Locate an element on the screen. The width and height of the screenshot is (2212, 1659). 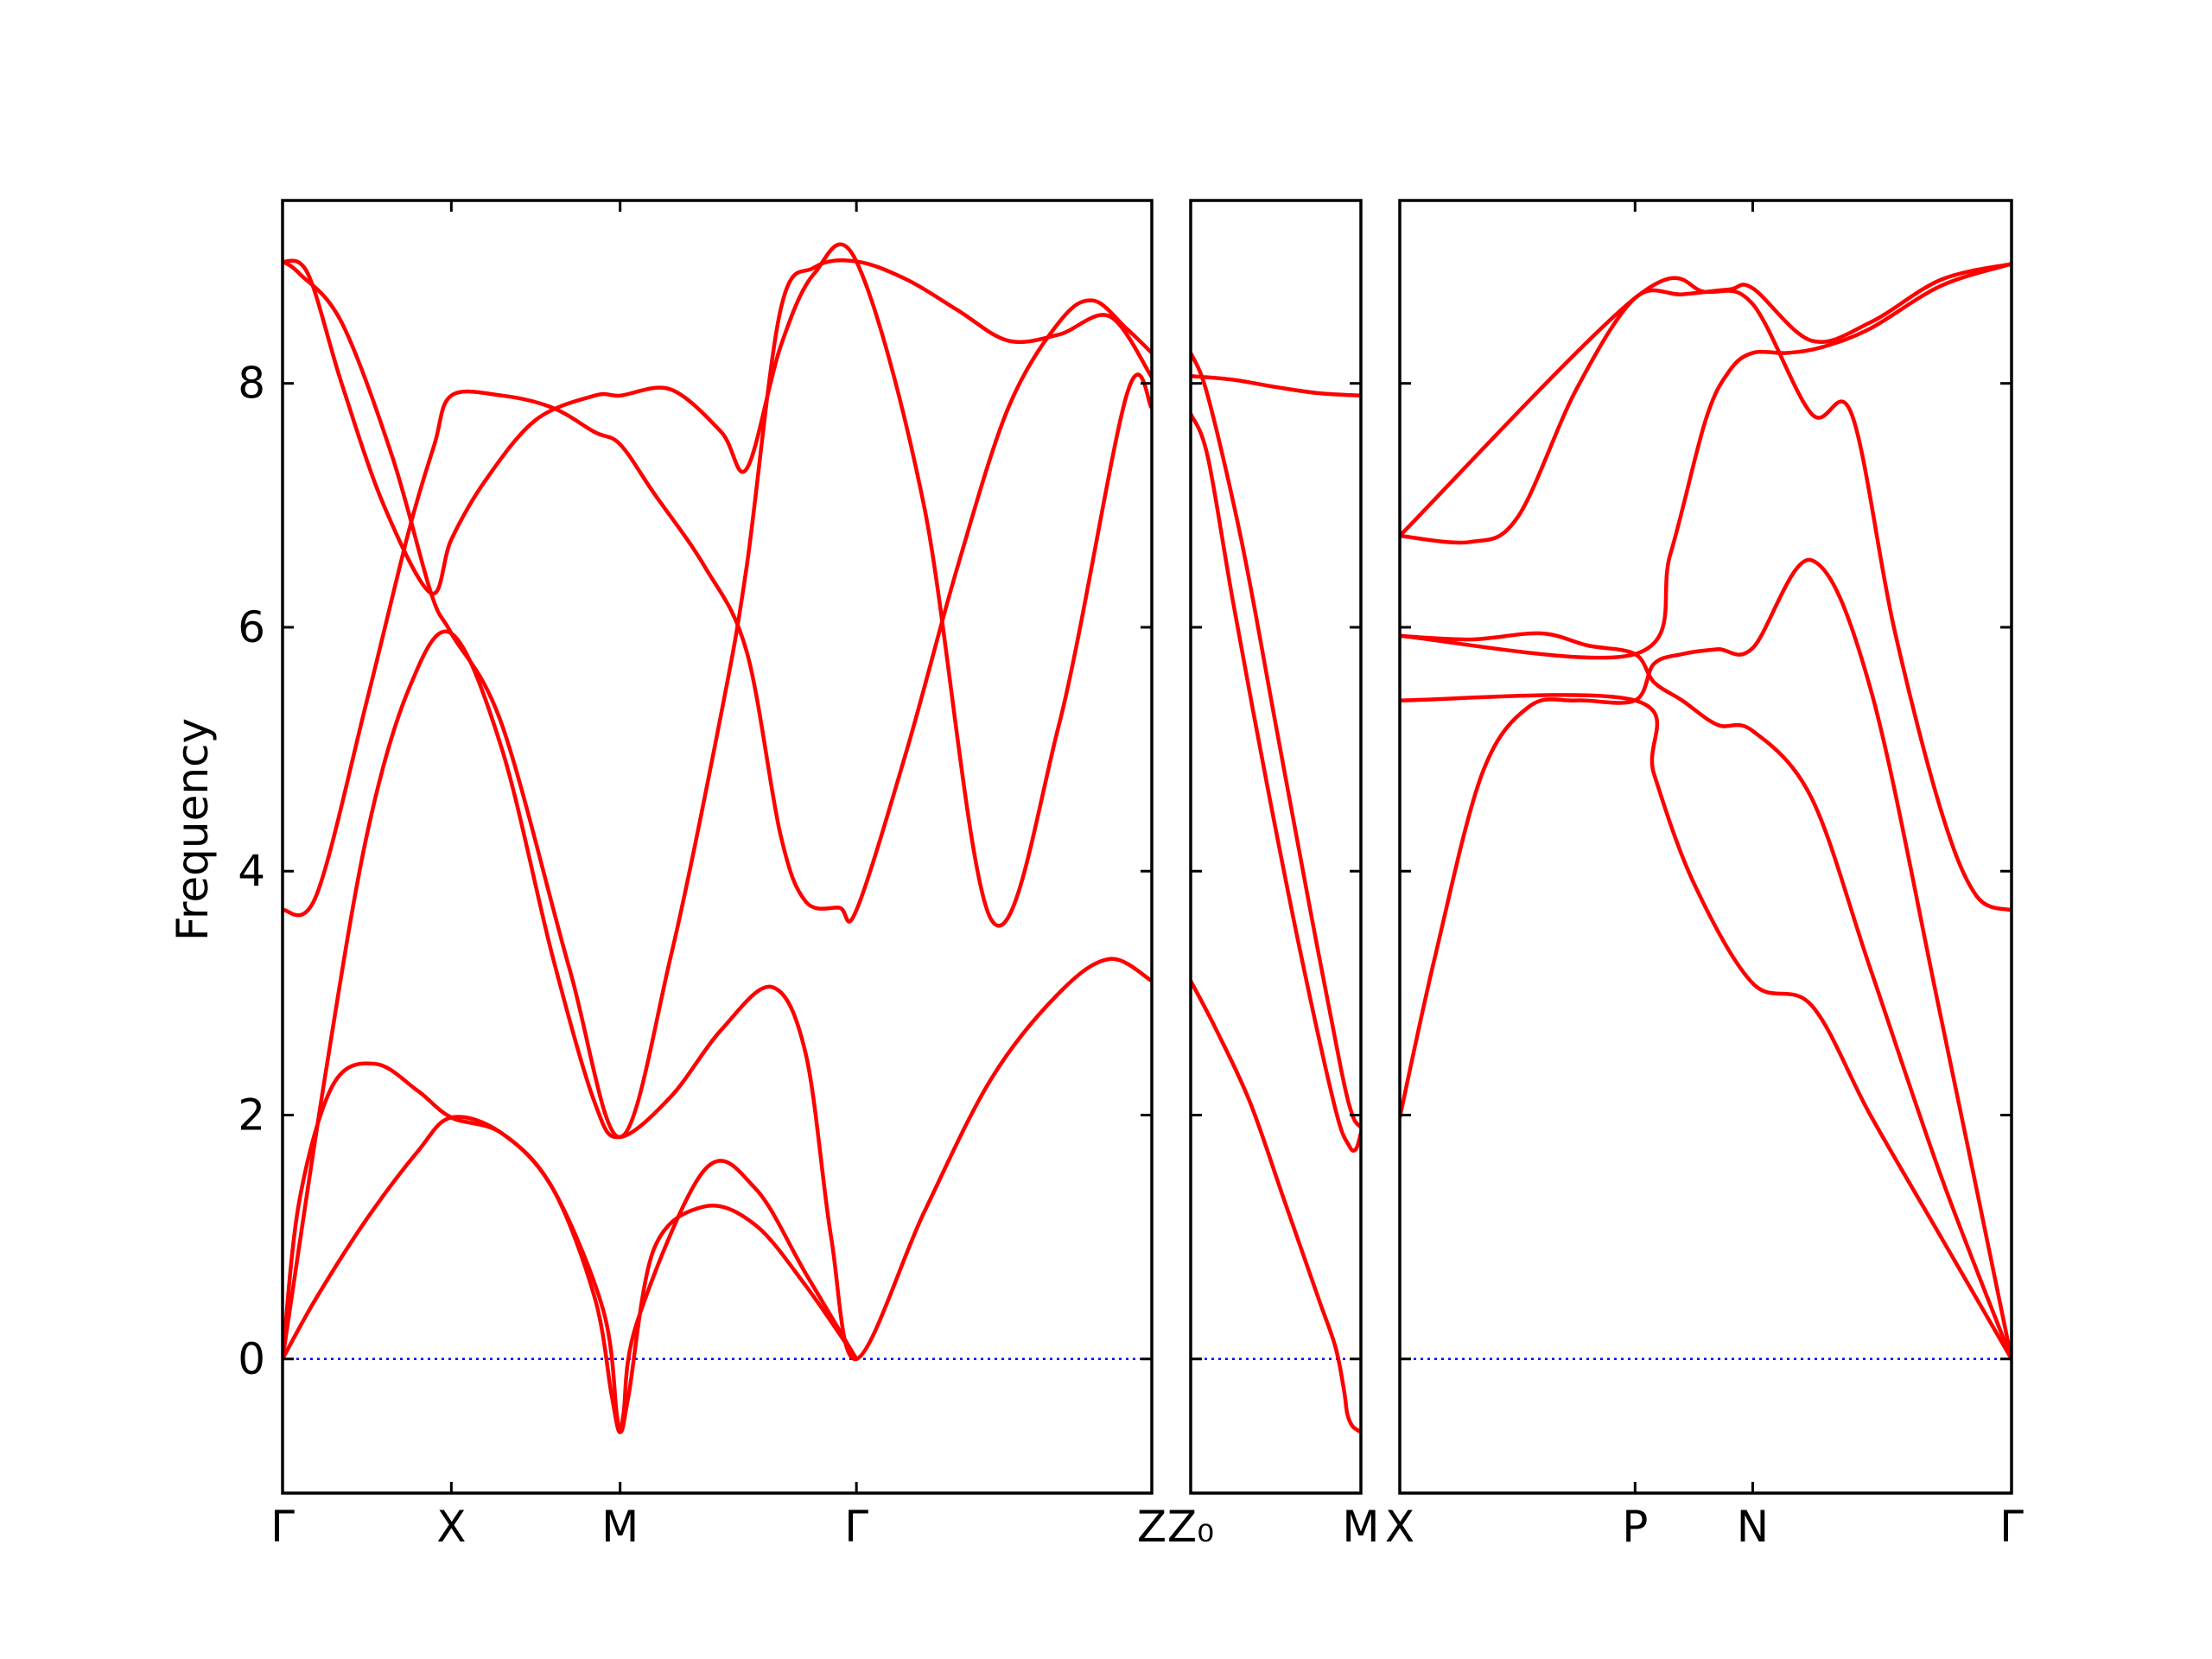
y-tick-label: 0 is located at coordinates (251, 1359).